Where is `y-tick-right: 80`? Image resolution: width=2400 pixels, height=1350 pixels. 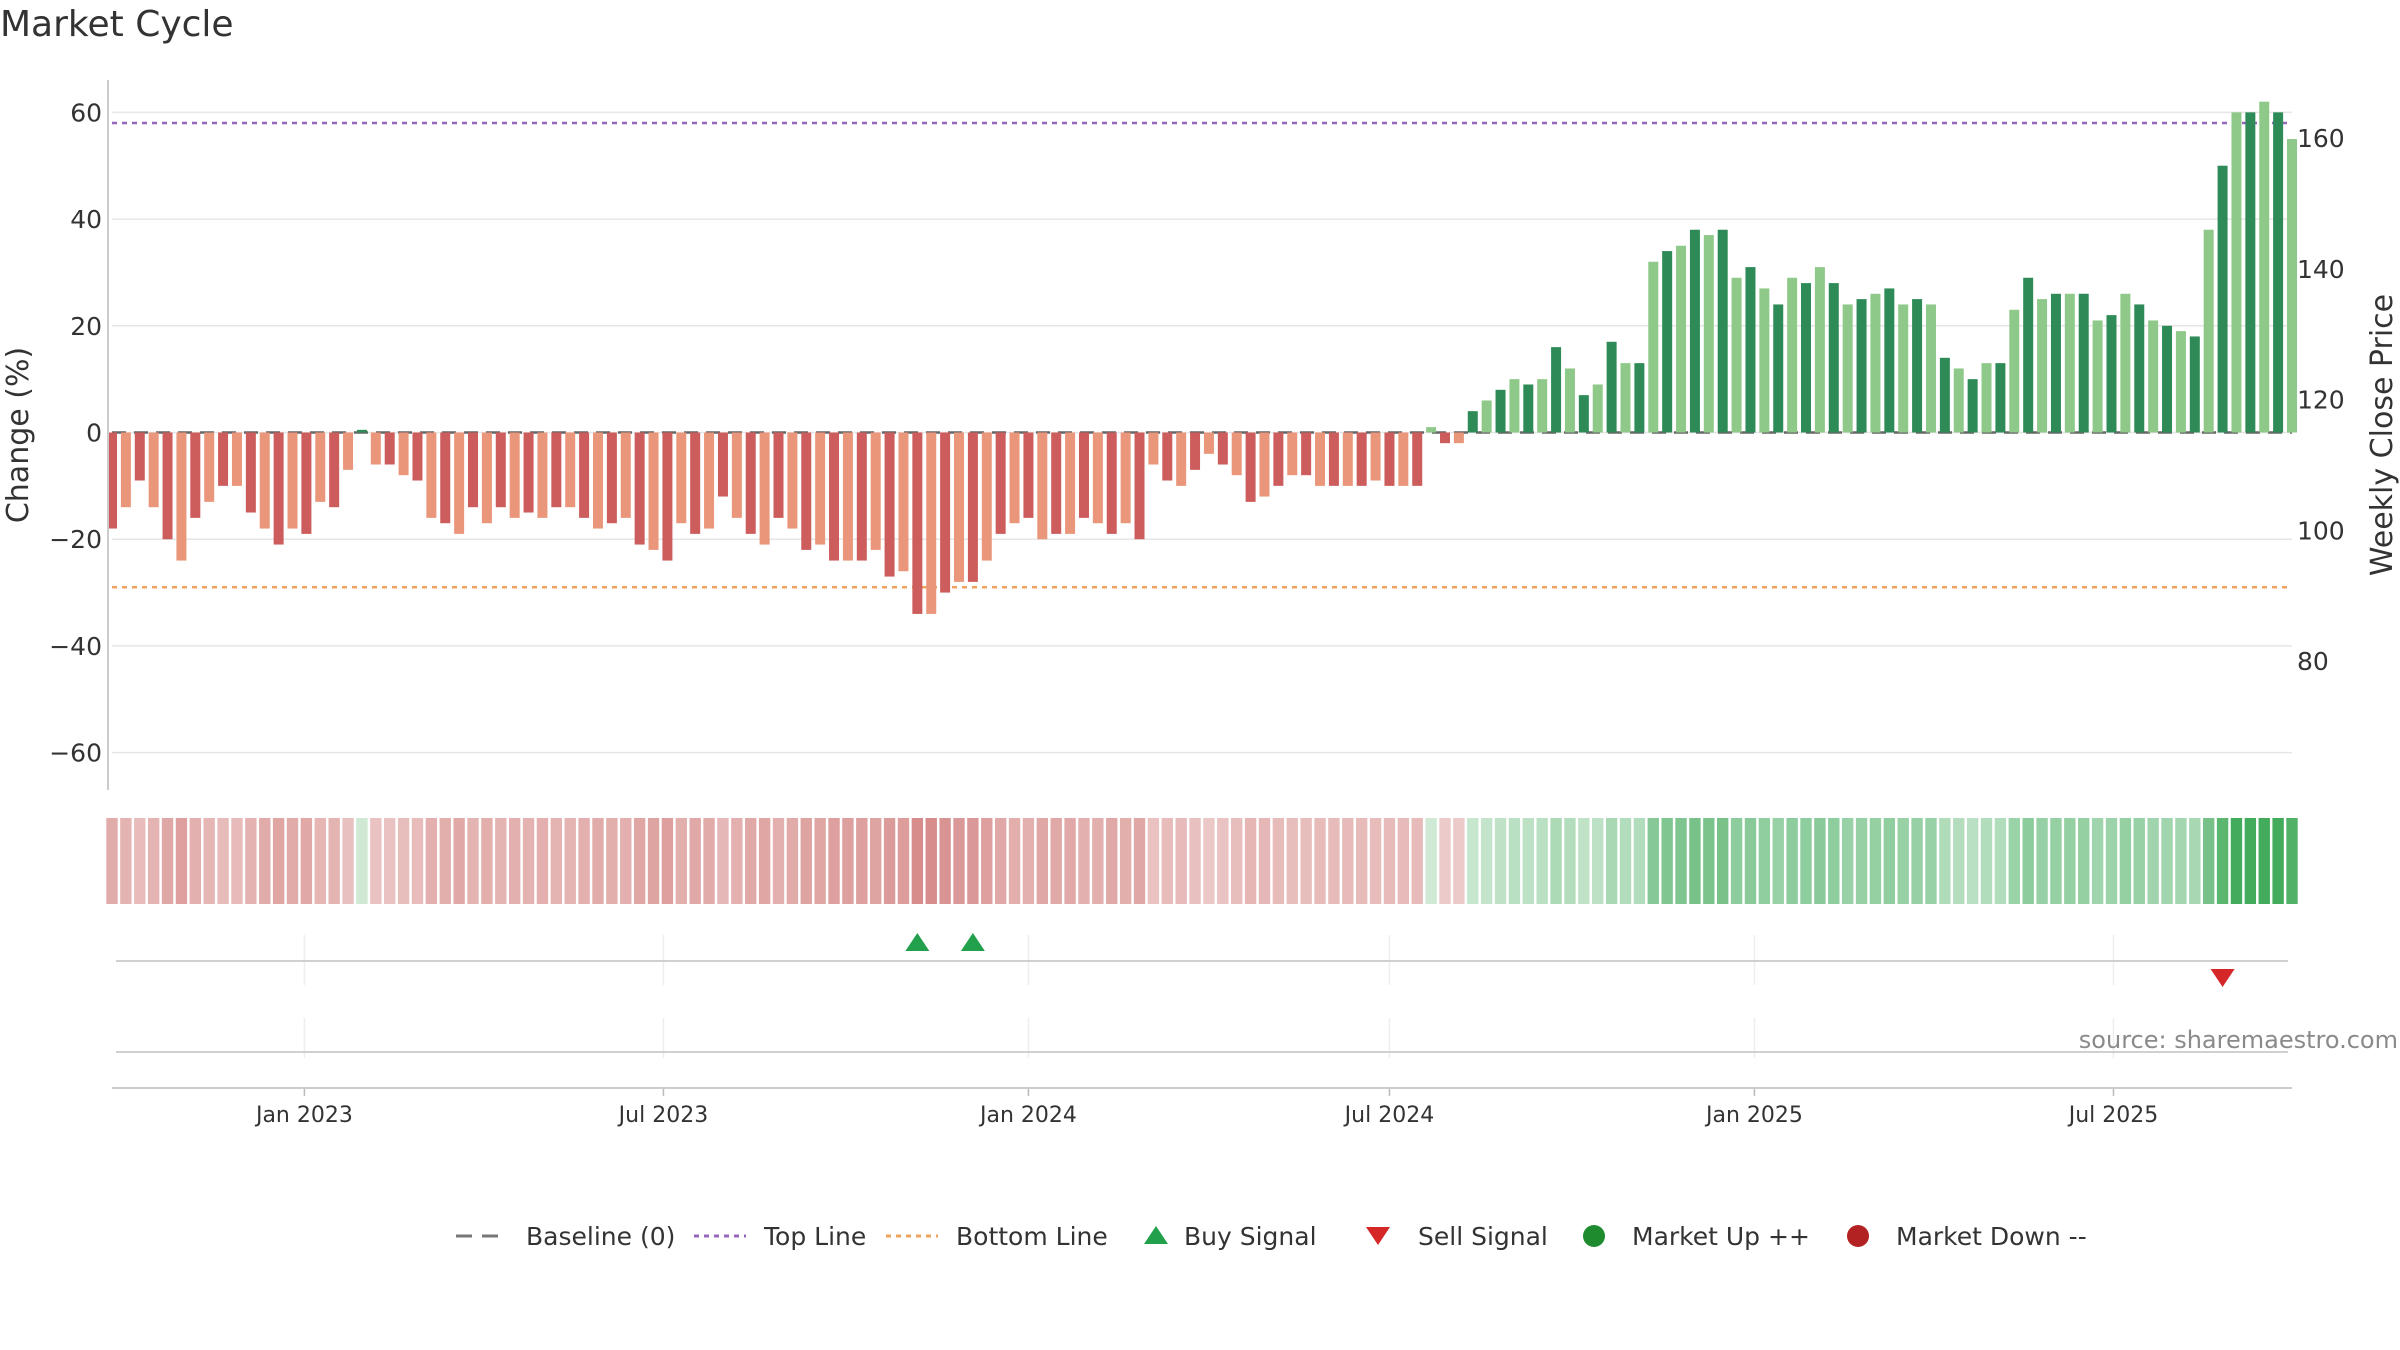
y-tick-right: 80 is located at coordinates (2313, 661).